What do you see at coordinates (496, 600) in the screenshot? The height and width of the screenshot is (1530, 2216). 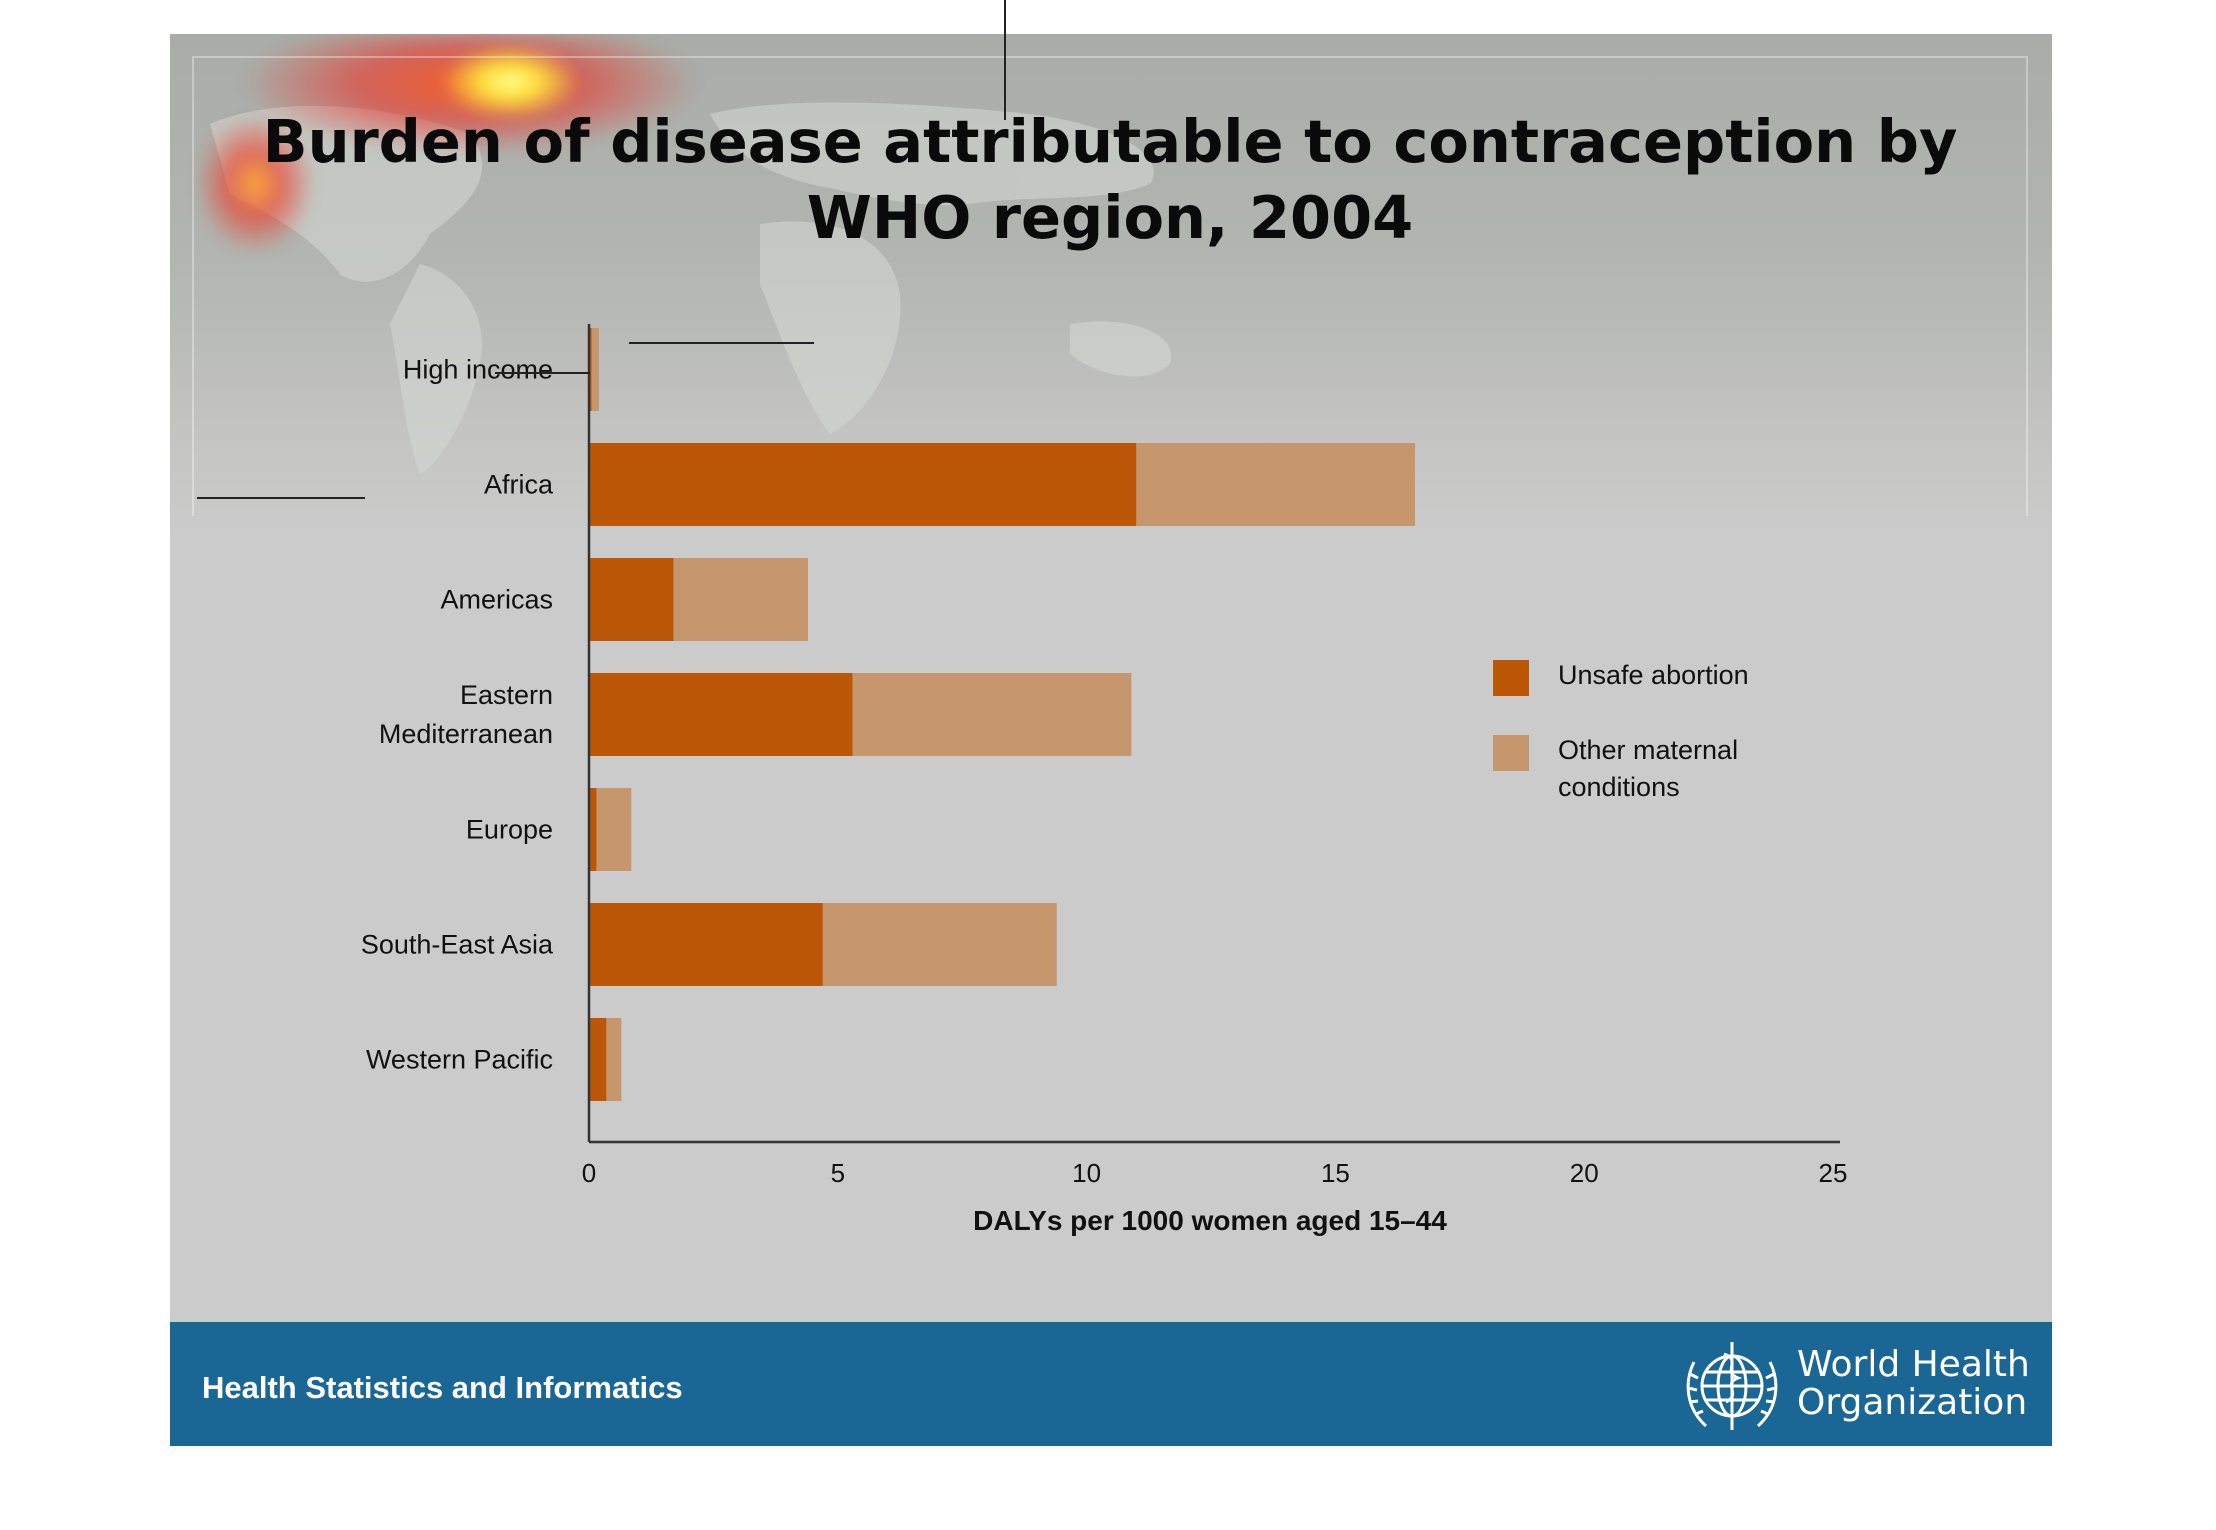 I see `category-label: Americas` at bounding box center [496, 600].